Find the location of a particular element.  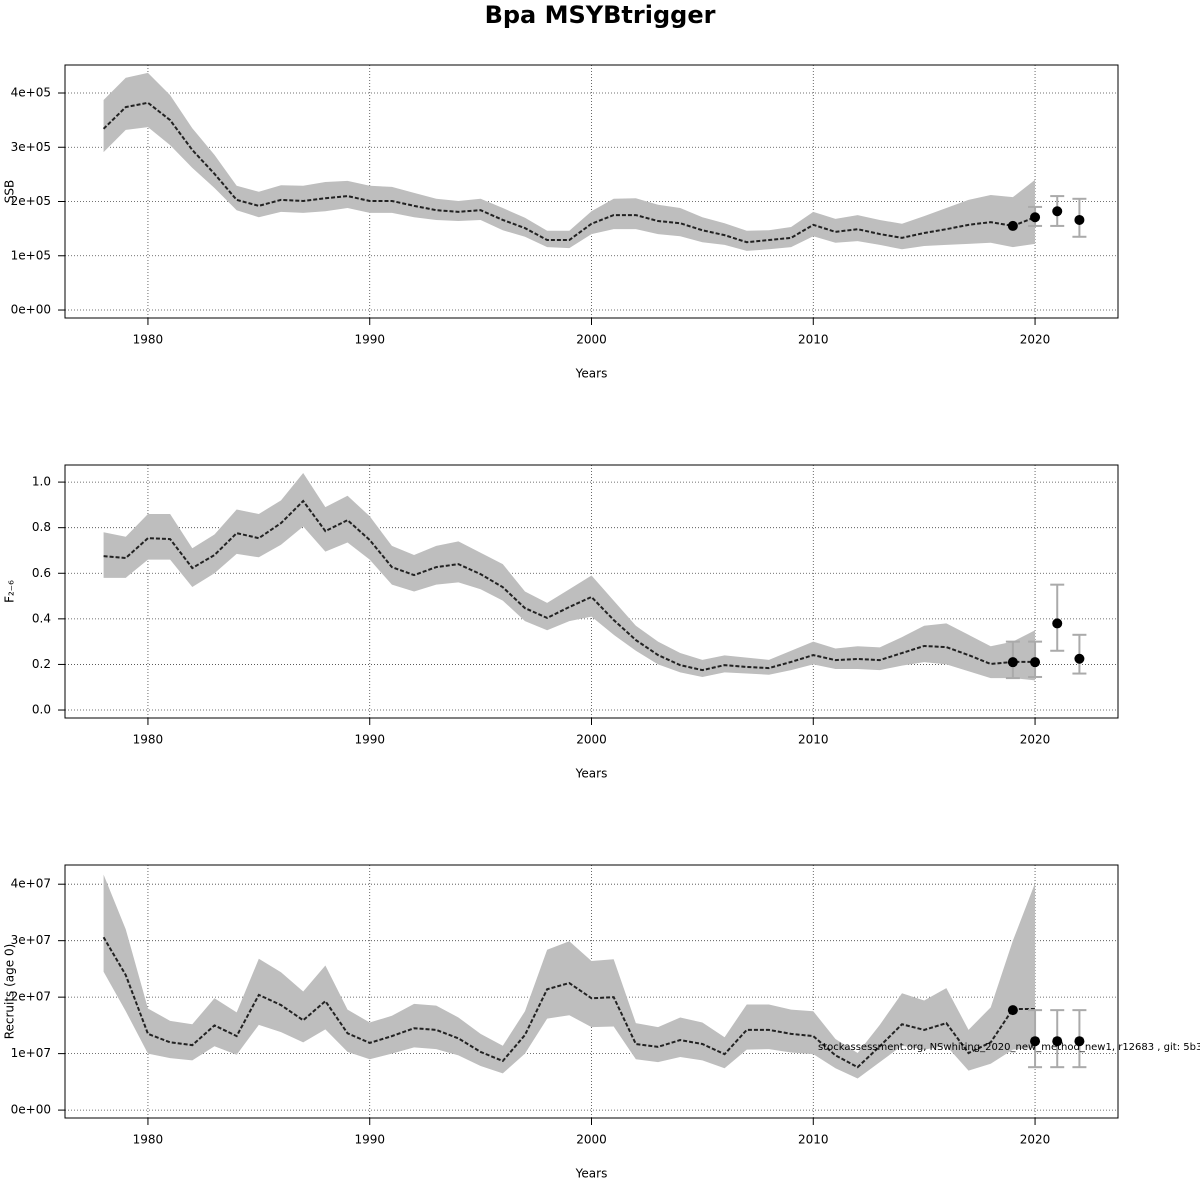

chart-title: Bpa MSYBtrigger is located at coordinates (600, 15).